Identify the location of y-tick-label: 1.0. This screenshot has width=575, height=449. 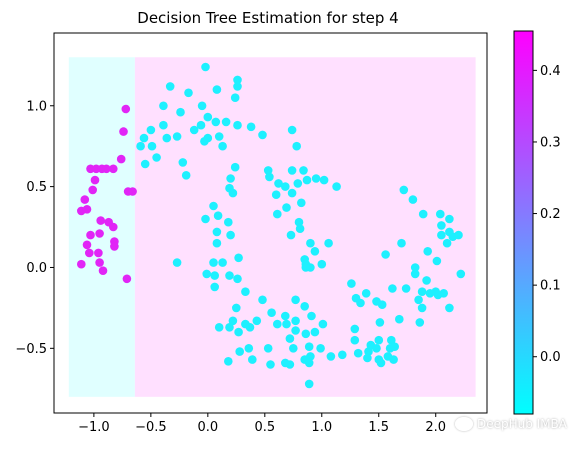
(36, 106).